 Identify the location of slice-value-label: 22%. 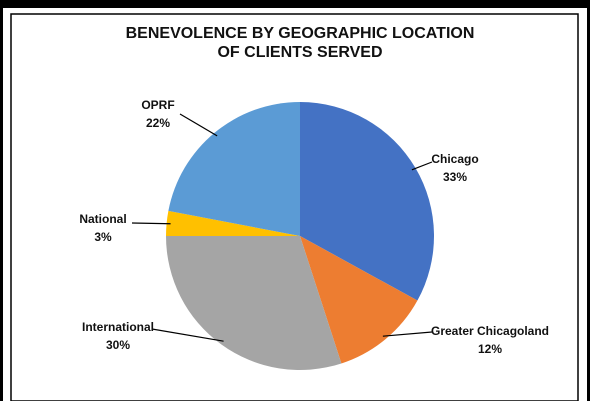
(158, 123).